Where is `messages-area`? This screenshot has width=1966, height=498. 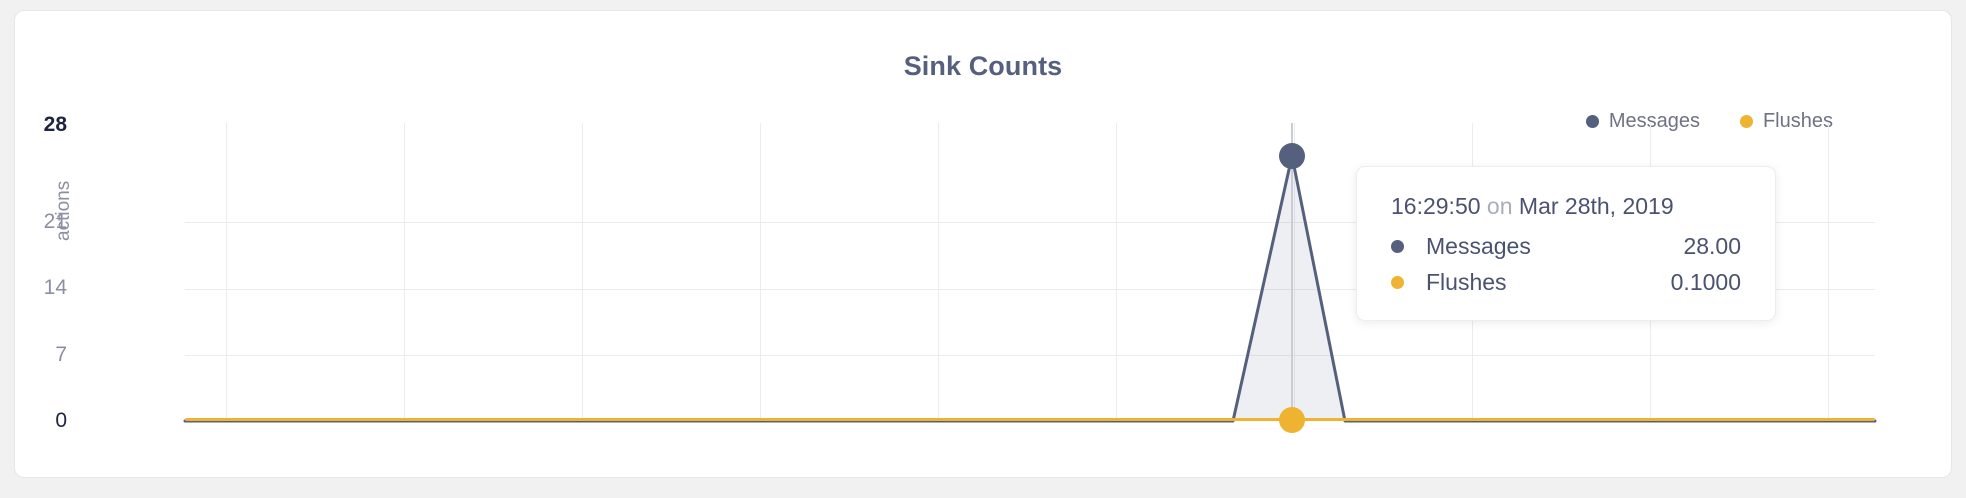 messages-area is located at coordinates (1289, 288).